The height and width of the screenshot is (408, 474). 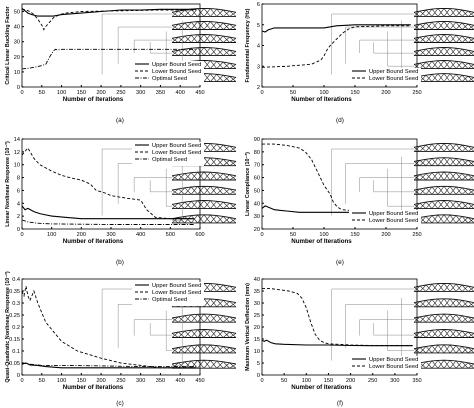 I want to click on y-tick-label: 0.25, so click(x=14, y=316).